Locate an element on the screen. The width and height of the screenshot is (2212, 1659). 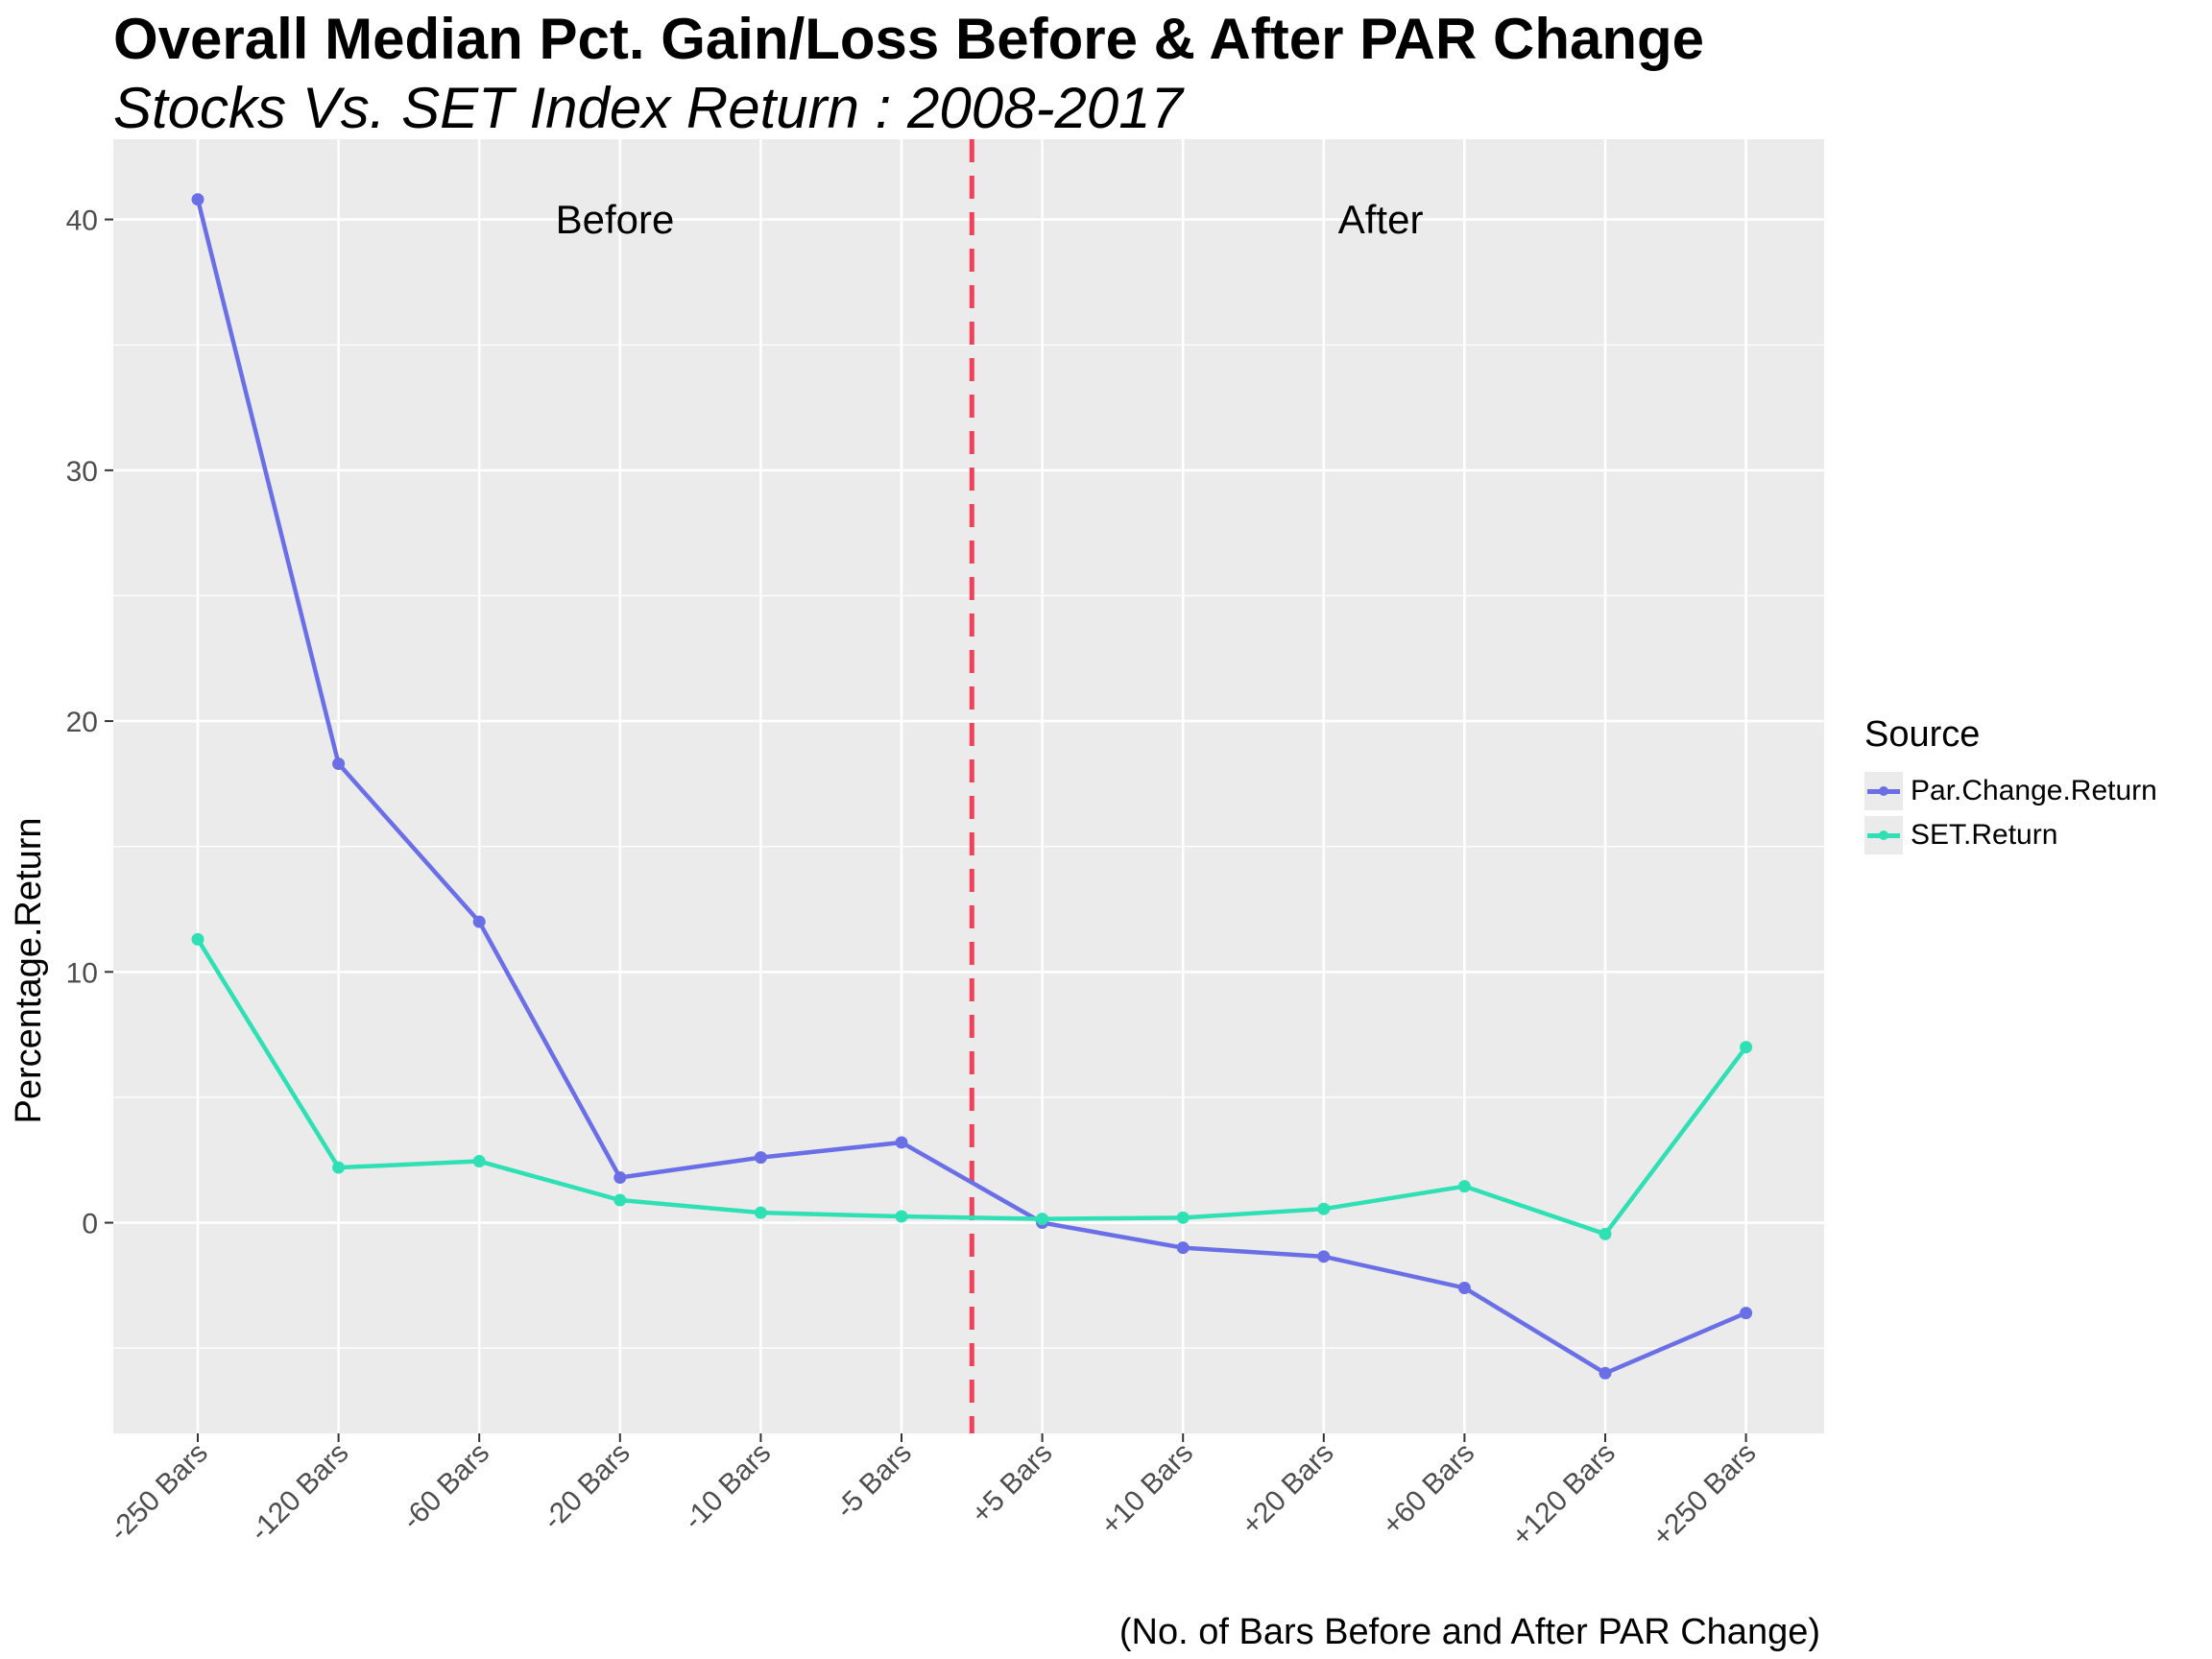
x-tick-label: +120 Bars is located at coordinates (1564, 1495).